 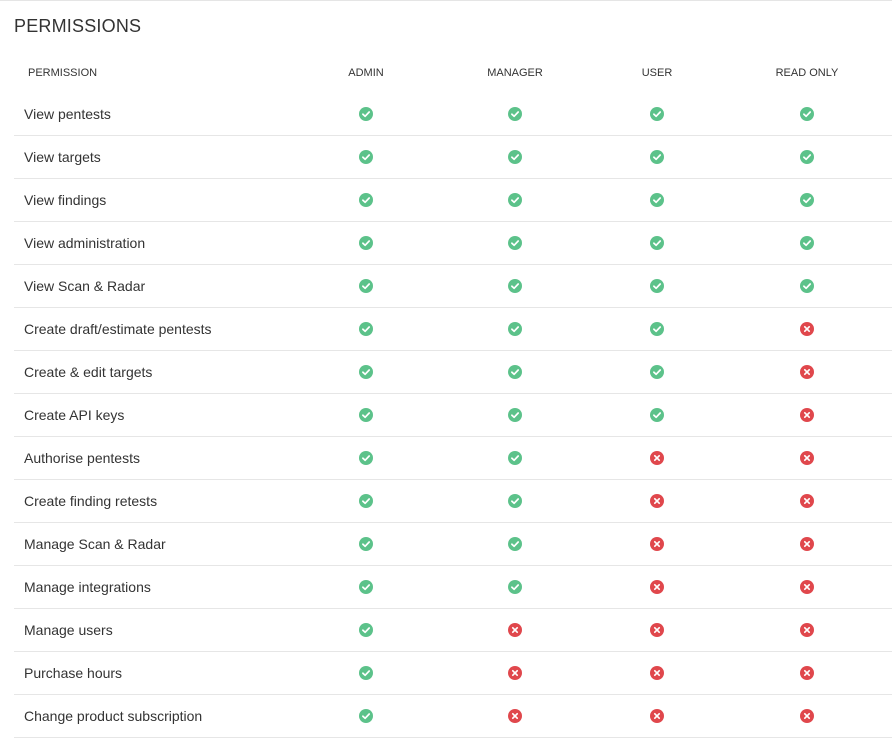 What do you see at coordinates (154, 716) in the screenshot?
I see `permission-label: Change product subscription` at bounding box center [154, 716].